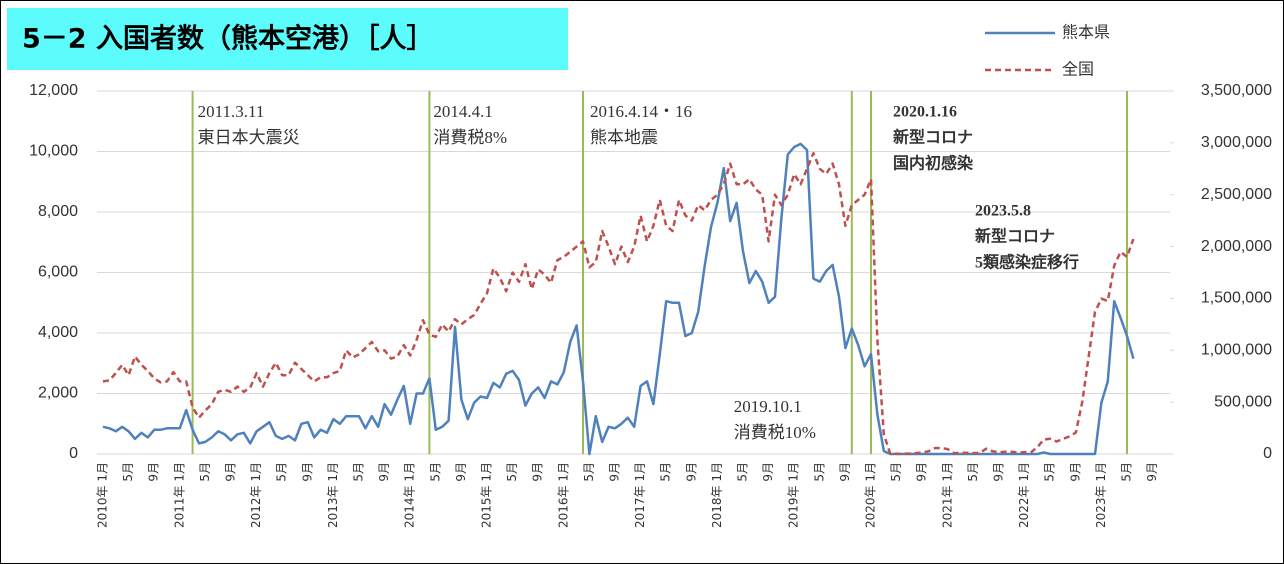  I want to click on y2-tick-label: 2,500,000, so click(1236, 194).